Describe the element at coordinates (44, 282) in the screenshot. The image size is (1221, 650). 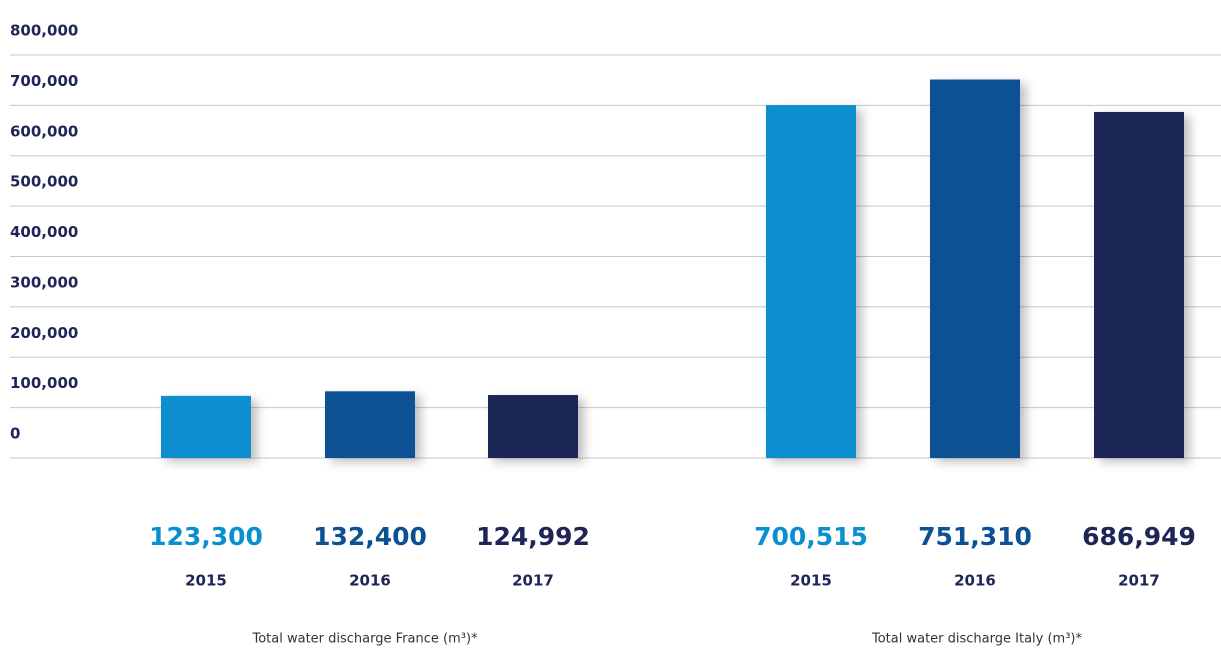
I see `y-tick-label: 300,000` at that location.